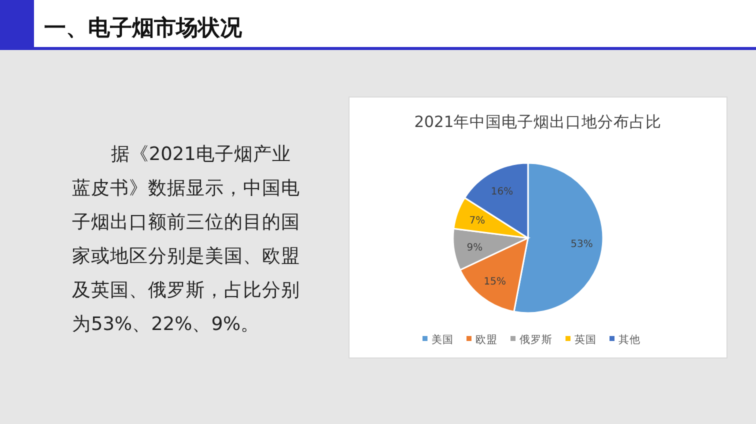  Describe the element at coordinates (581, 244) in the screenshot. I see `data-label: 53%` at that location.